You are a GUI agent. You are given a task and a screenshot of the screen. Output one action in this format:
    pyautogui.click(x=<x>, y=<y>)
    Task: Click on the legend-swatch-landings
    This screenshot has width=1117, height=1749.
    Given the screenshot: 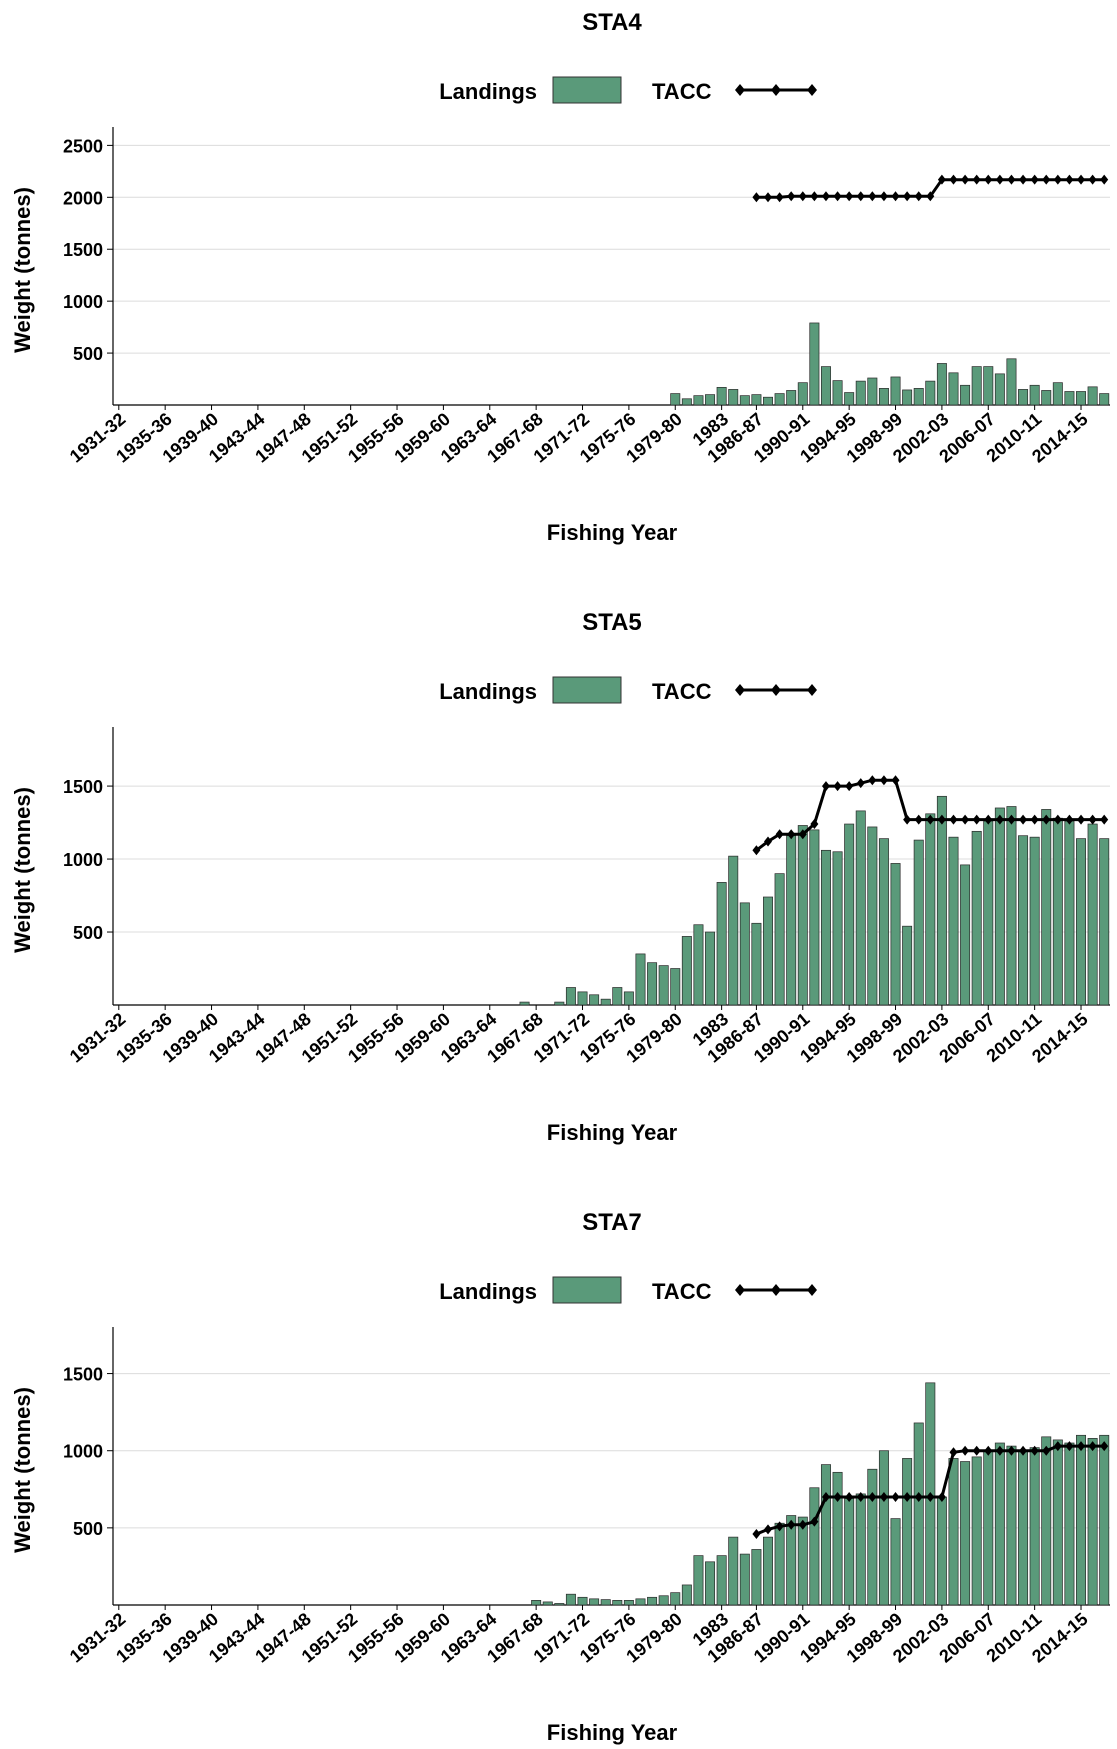 What is the action you would take?
    pyautogui.click(x=587, y=90)
    